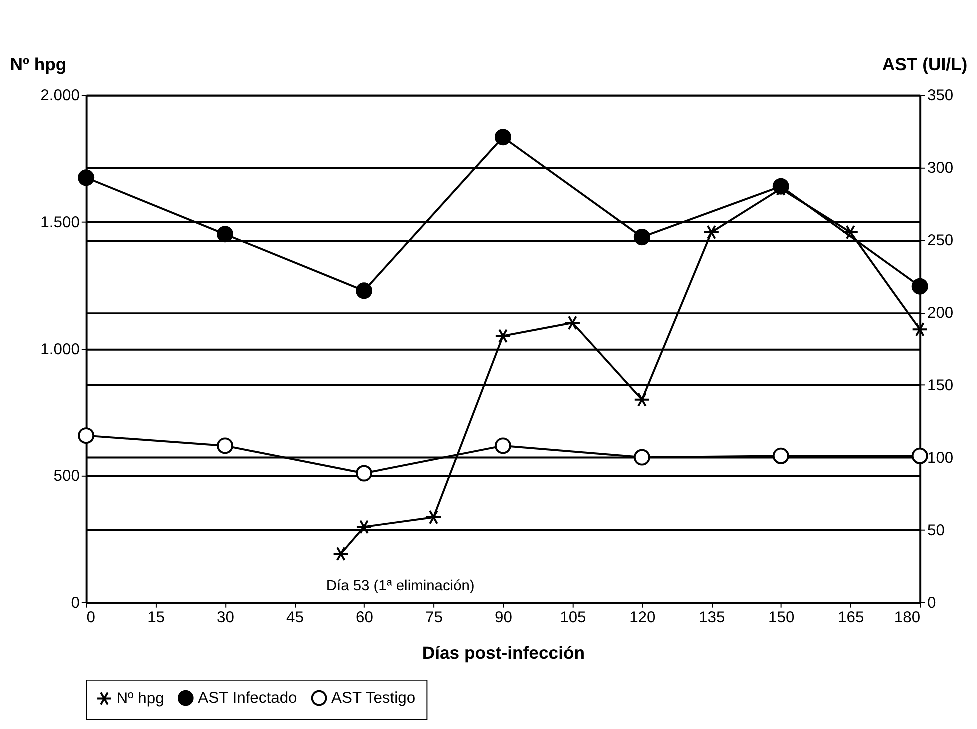  Describe the element at coordinates (434, 618) in the screenshot. I see `x-tick-label: 75` at that location.